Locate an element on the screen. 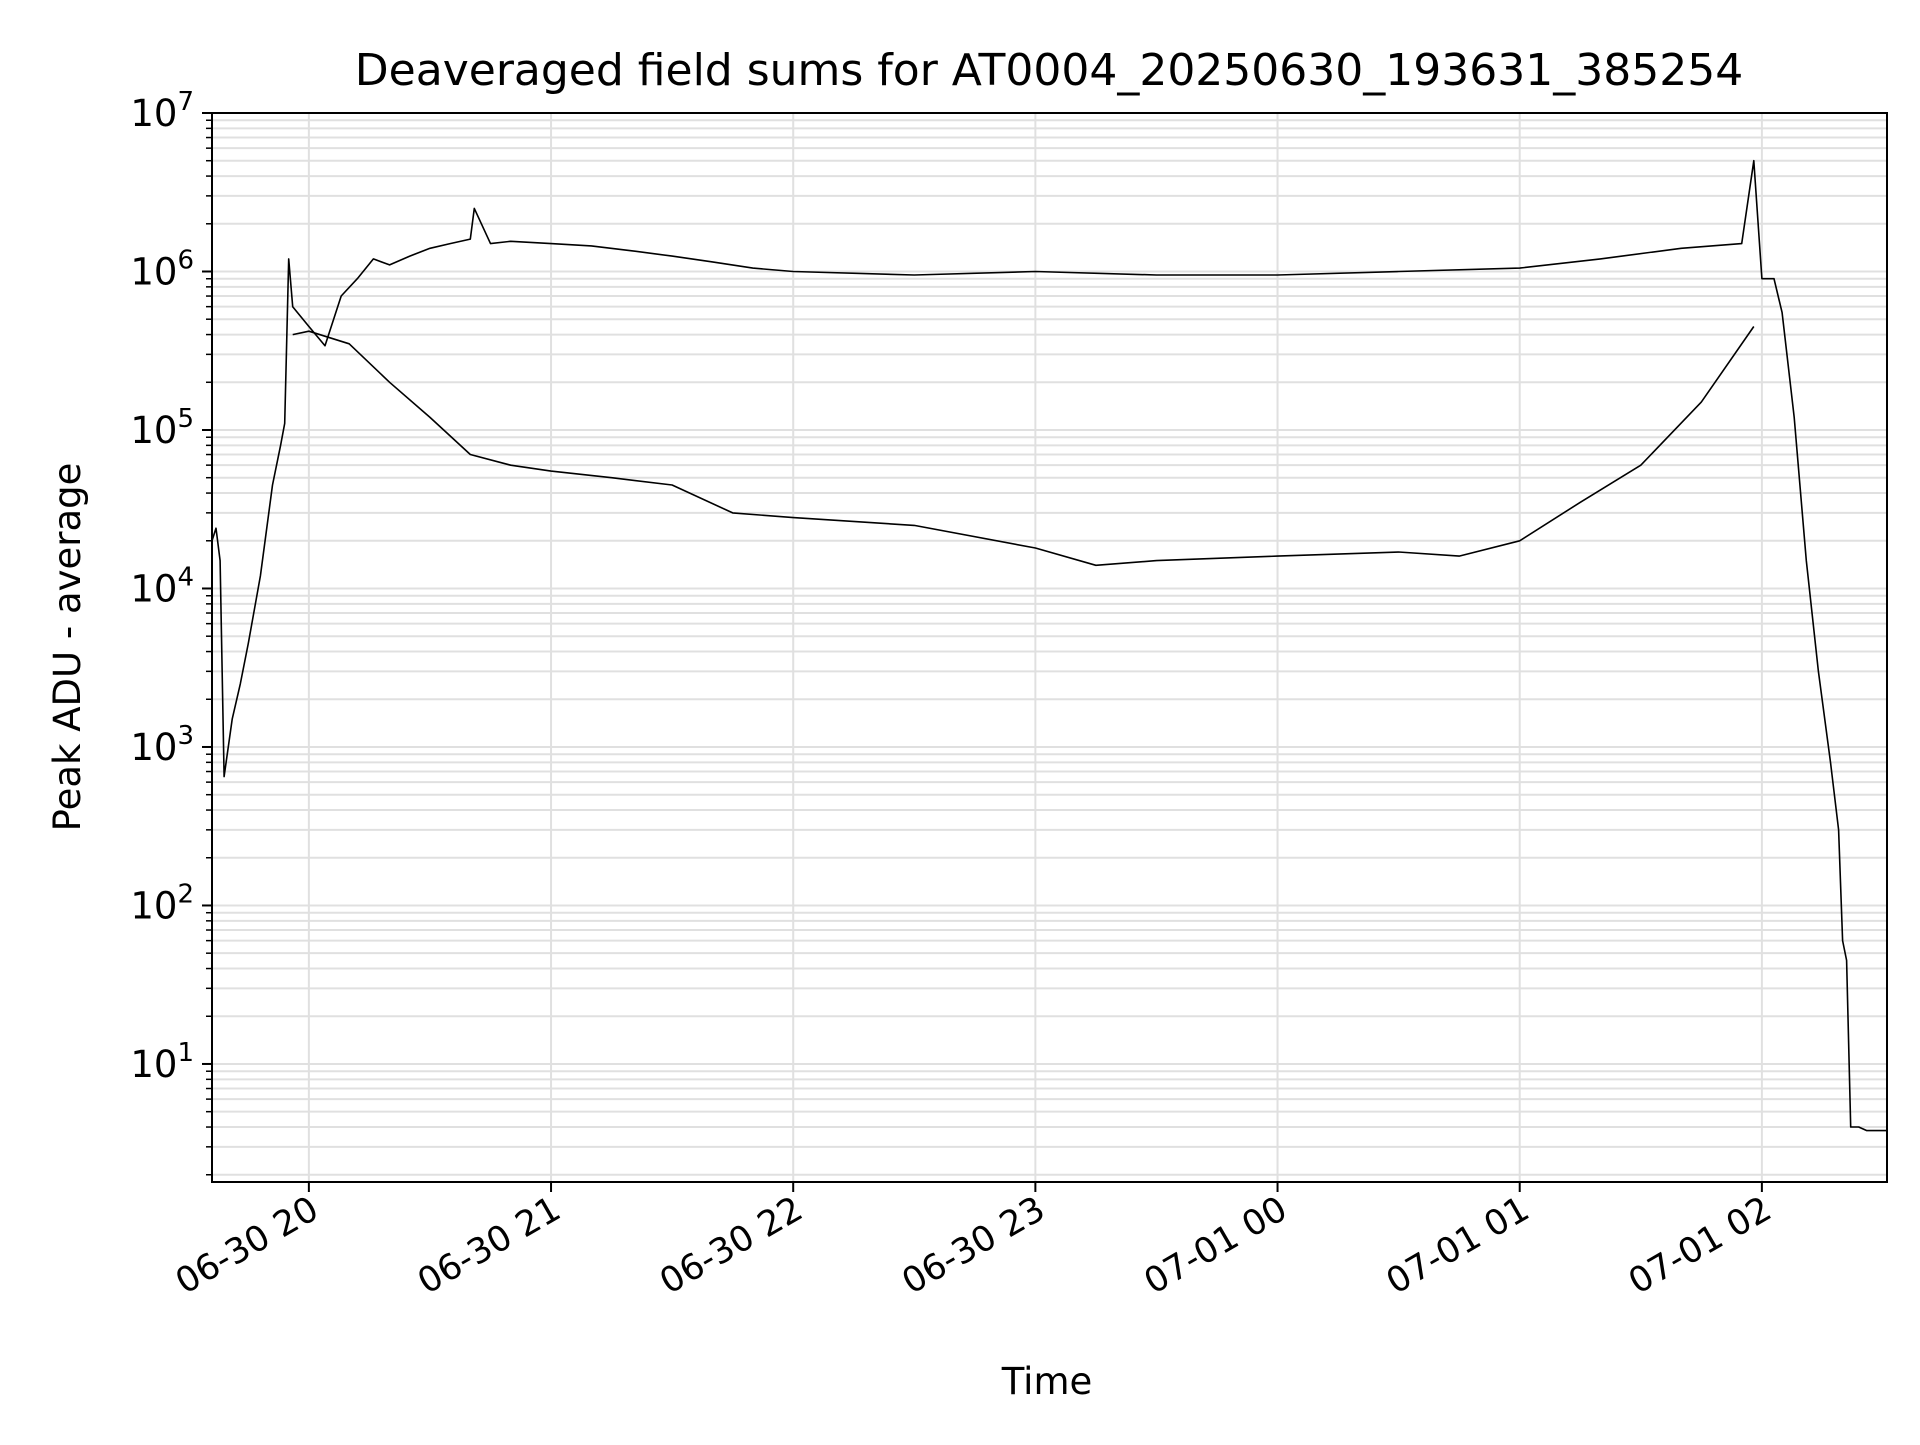 The width and height of the screenshot is (1920, 1445). y-tick-label: 101 is located at coordinates (162, 1062).